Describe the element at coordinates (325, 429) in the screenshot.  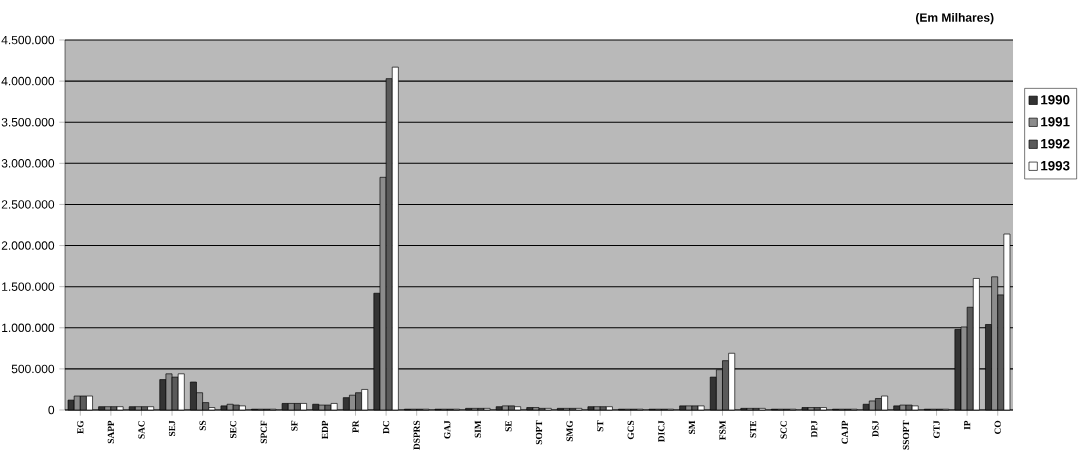
I see `x-tick-label: EDP` at that location.